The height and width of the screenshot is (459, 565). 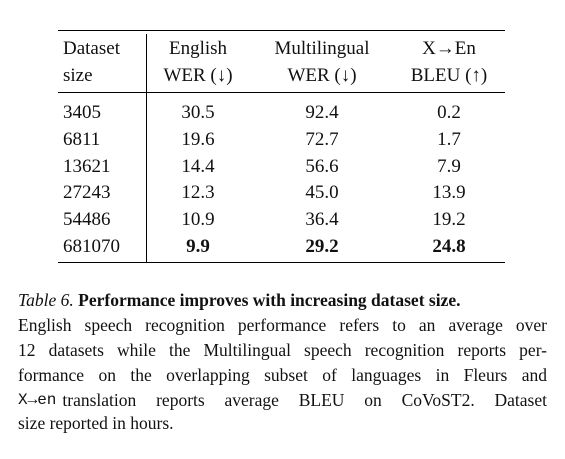 I want to click on table-cell: 29.2, so click(x=322, y=246).